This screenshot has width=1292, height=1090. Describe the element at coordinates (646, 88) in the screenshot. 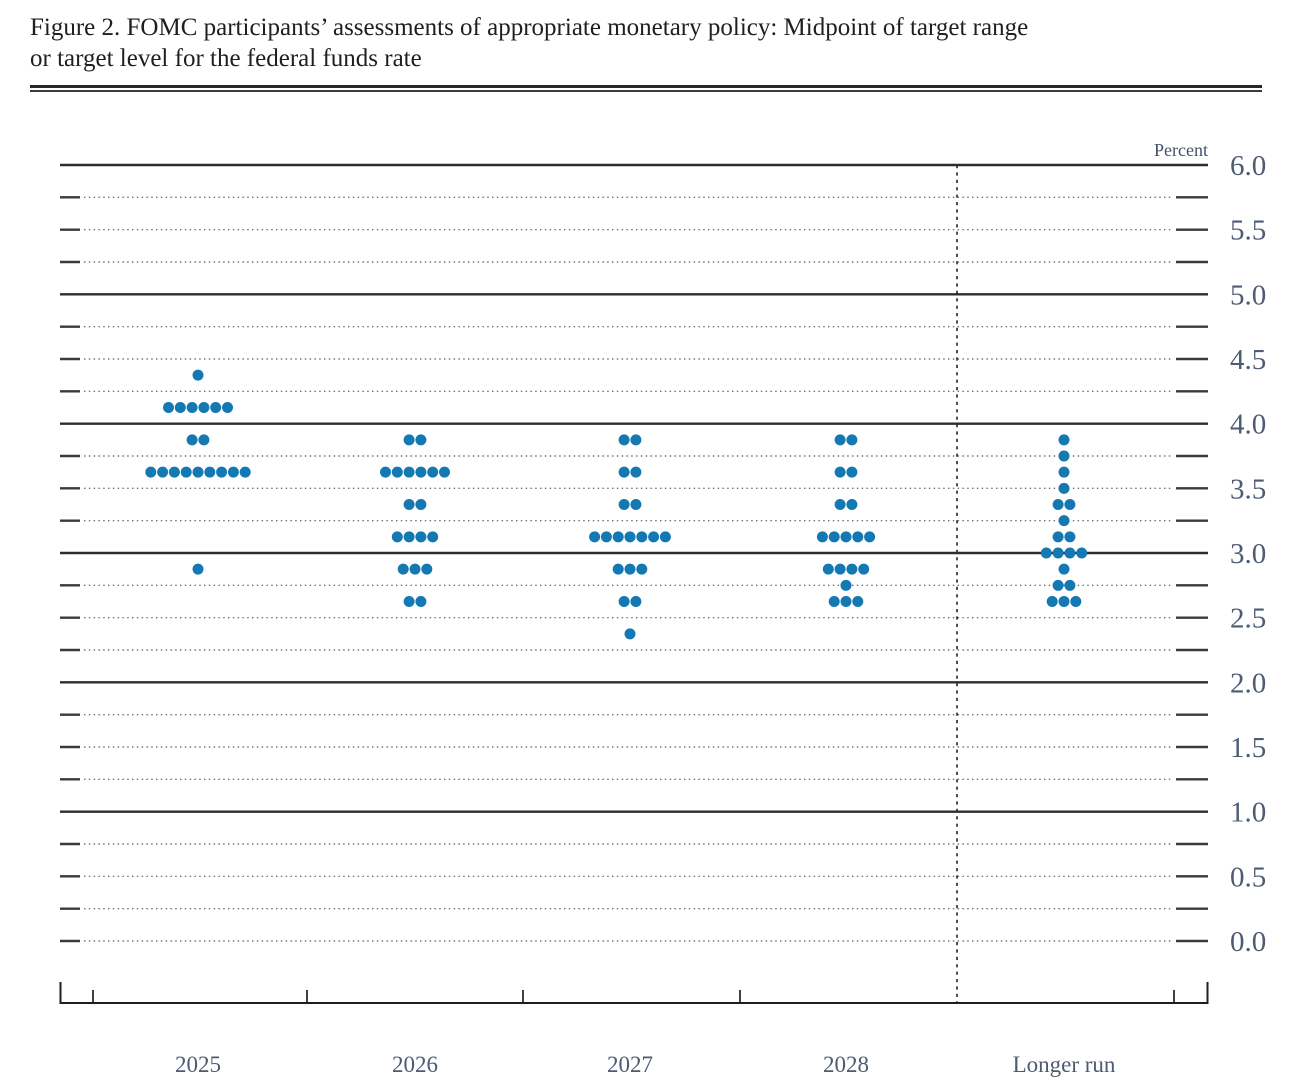

I see `title-rule` at that location.